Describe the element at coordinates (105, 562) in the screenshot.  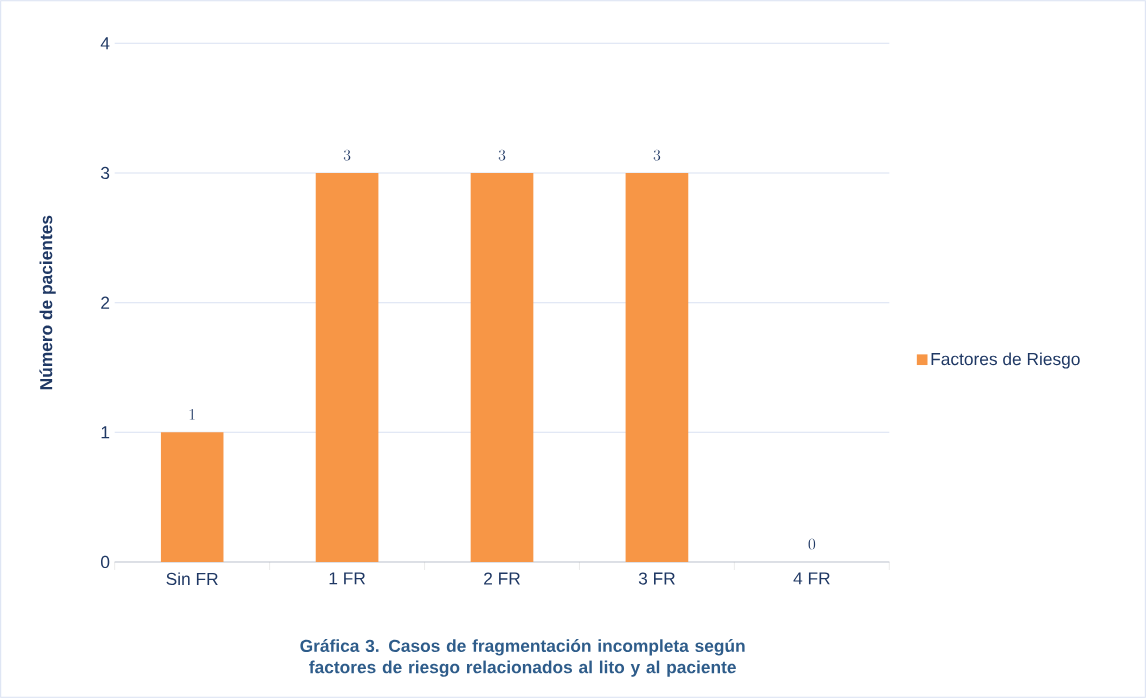
I see `y-tick-label: 0` at that location.